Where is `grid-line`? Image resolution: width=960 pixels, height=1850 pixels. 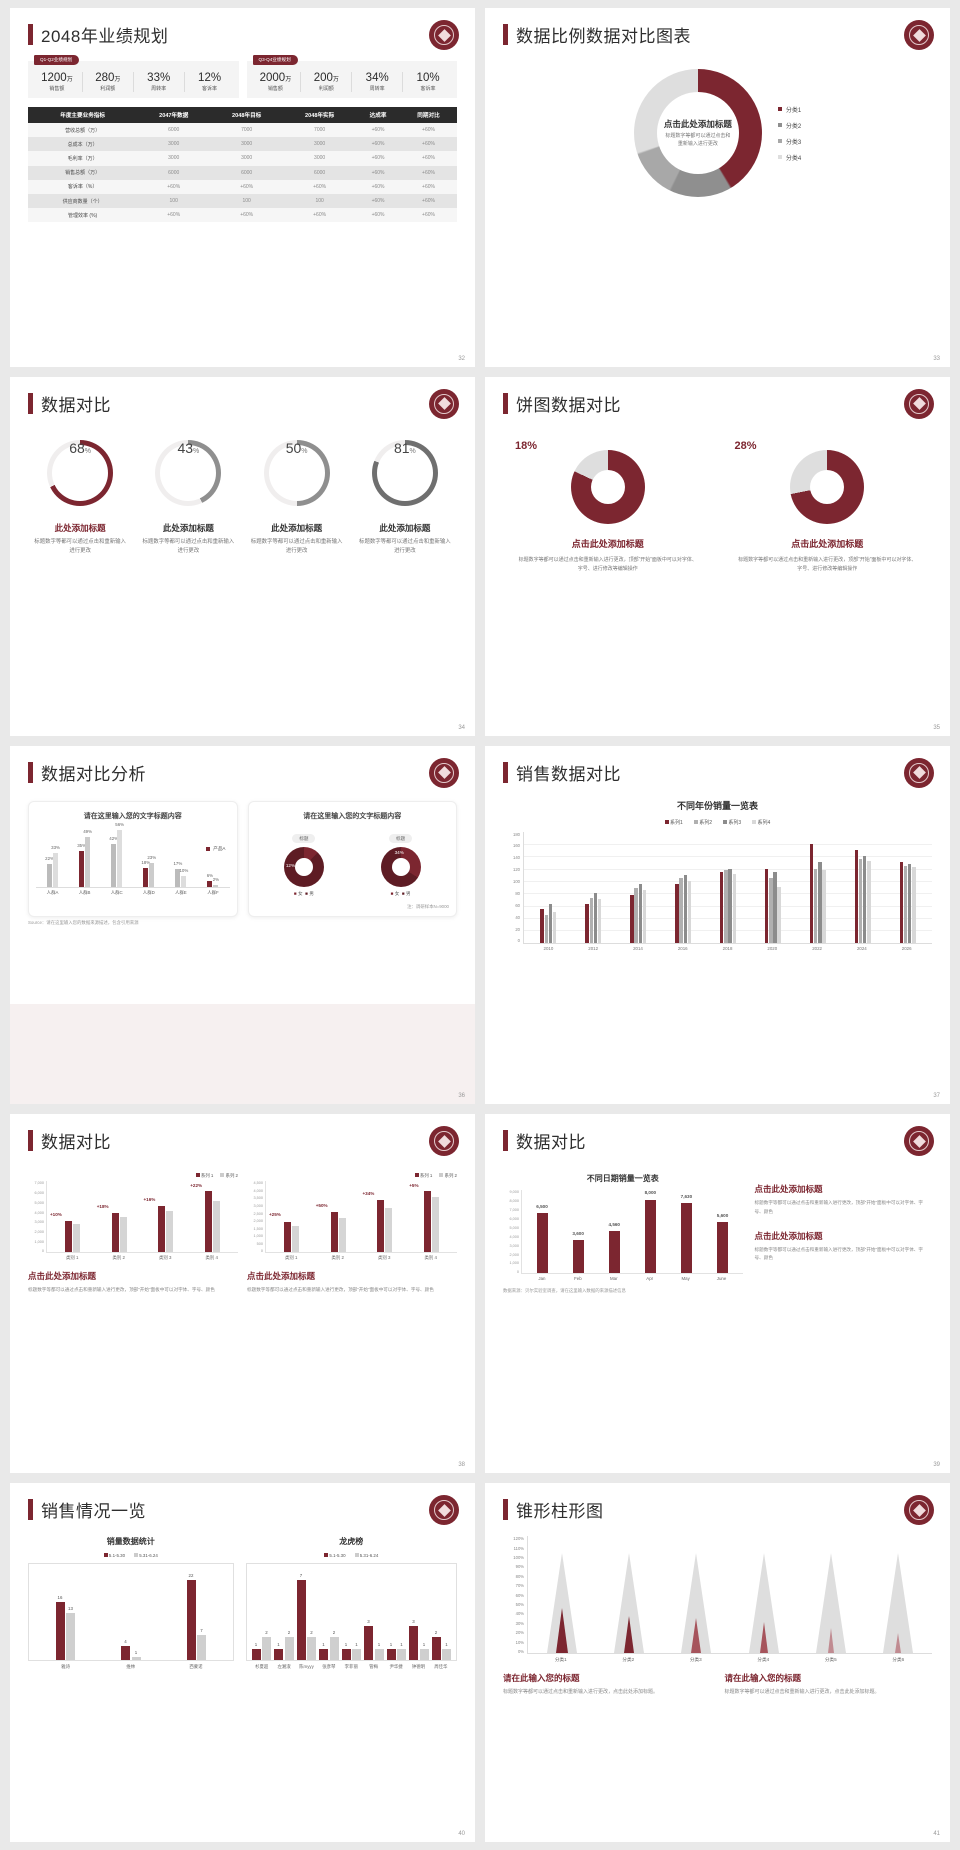 grid-line is located at coordinates (728, 918).